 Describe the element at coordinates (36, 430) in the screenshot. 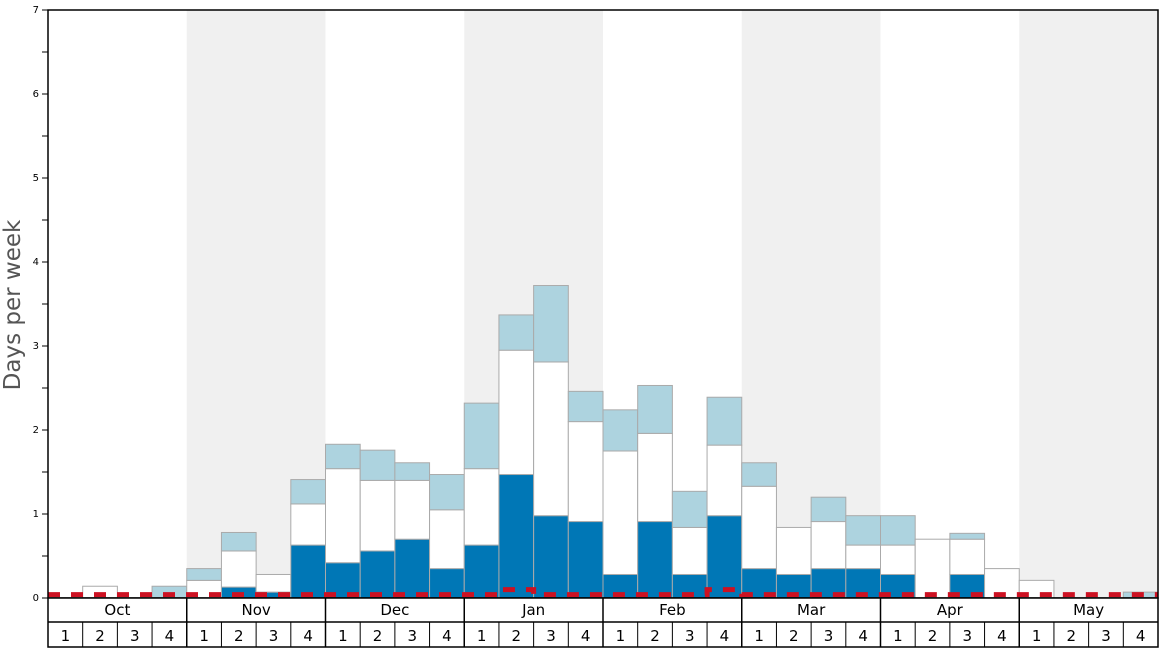

I see `y-tick-label: 2` at that location.